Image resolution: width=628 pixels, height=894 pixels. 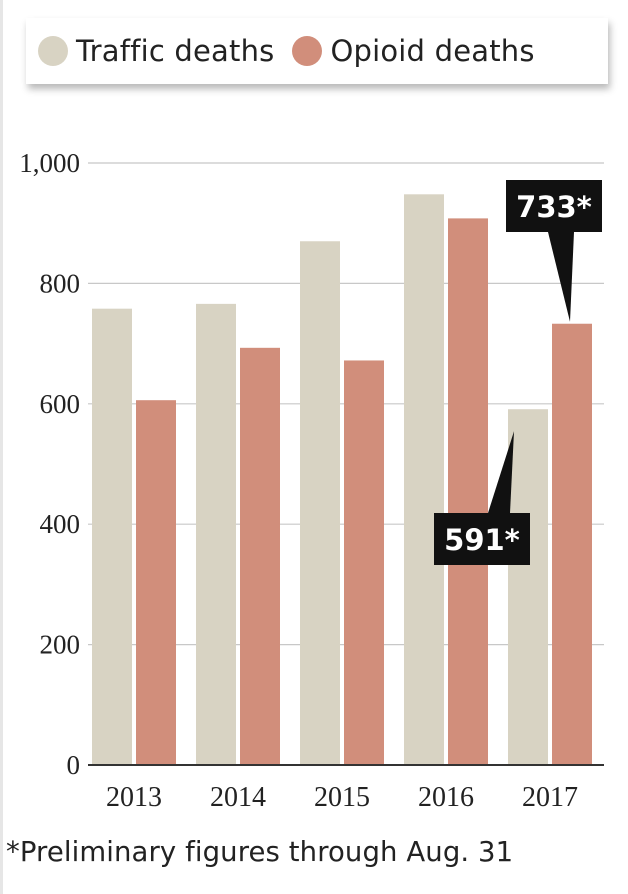 What do you see at coordinates (307, 51) in the screenshot?
I see `legend-swatch-opioid` at bounding box center [307, 51].